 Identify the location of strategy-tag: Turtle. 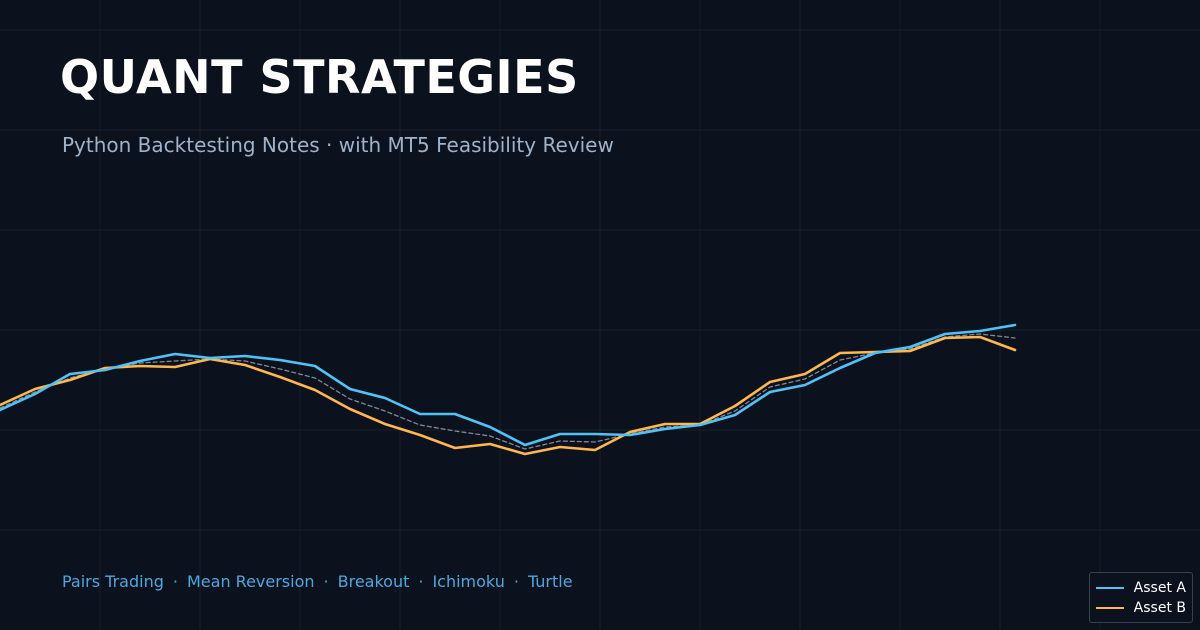
(550, 581).